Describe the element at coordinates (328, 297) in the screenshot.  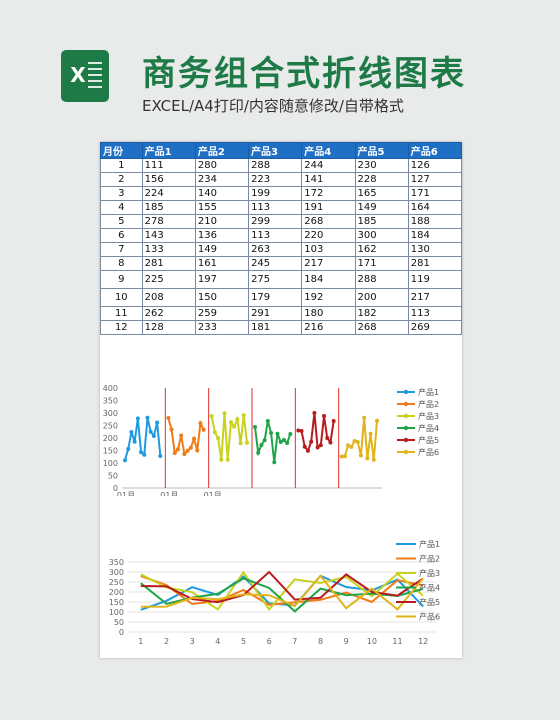
I see `table-cell: 192` at that location.